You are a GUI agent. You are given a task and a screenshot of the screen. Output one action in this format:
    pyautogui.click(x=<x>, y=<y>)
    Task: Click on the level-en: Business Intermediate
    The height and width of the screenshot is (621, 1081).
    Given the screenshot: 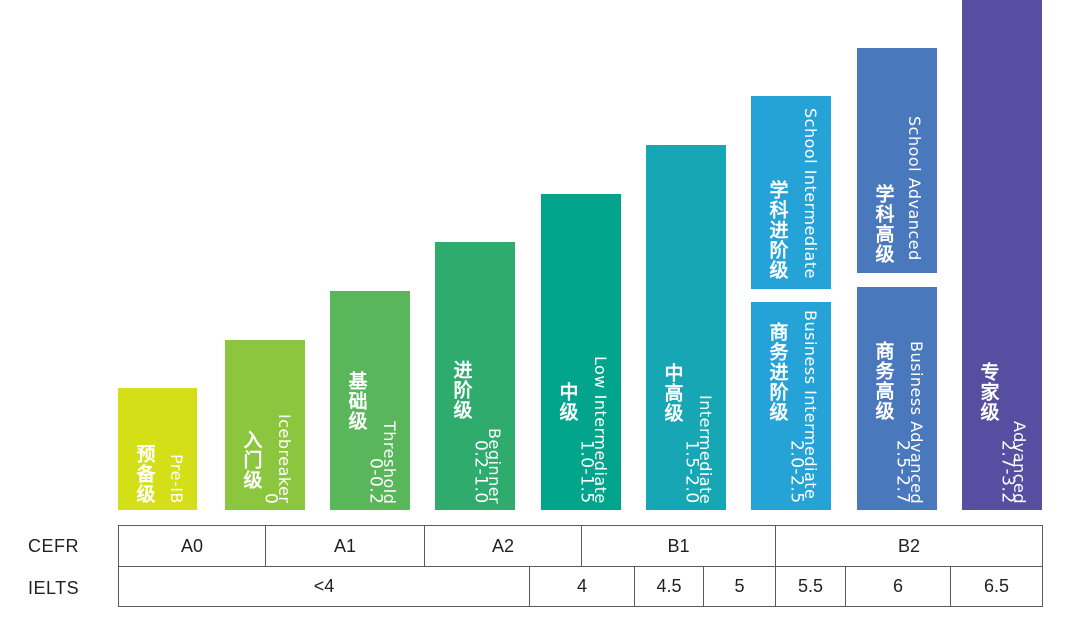 What is the action you would take?
    pyautogui.click(x=810, y=405)
    